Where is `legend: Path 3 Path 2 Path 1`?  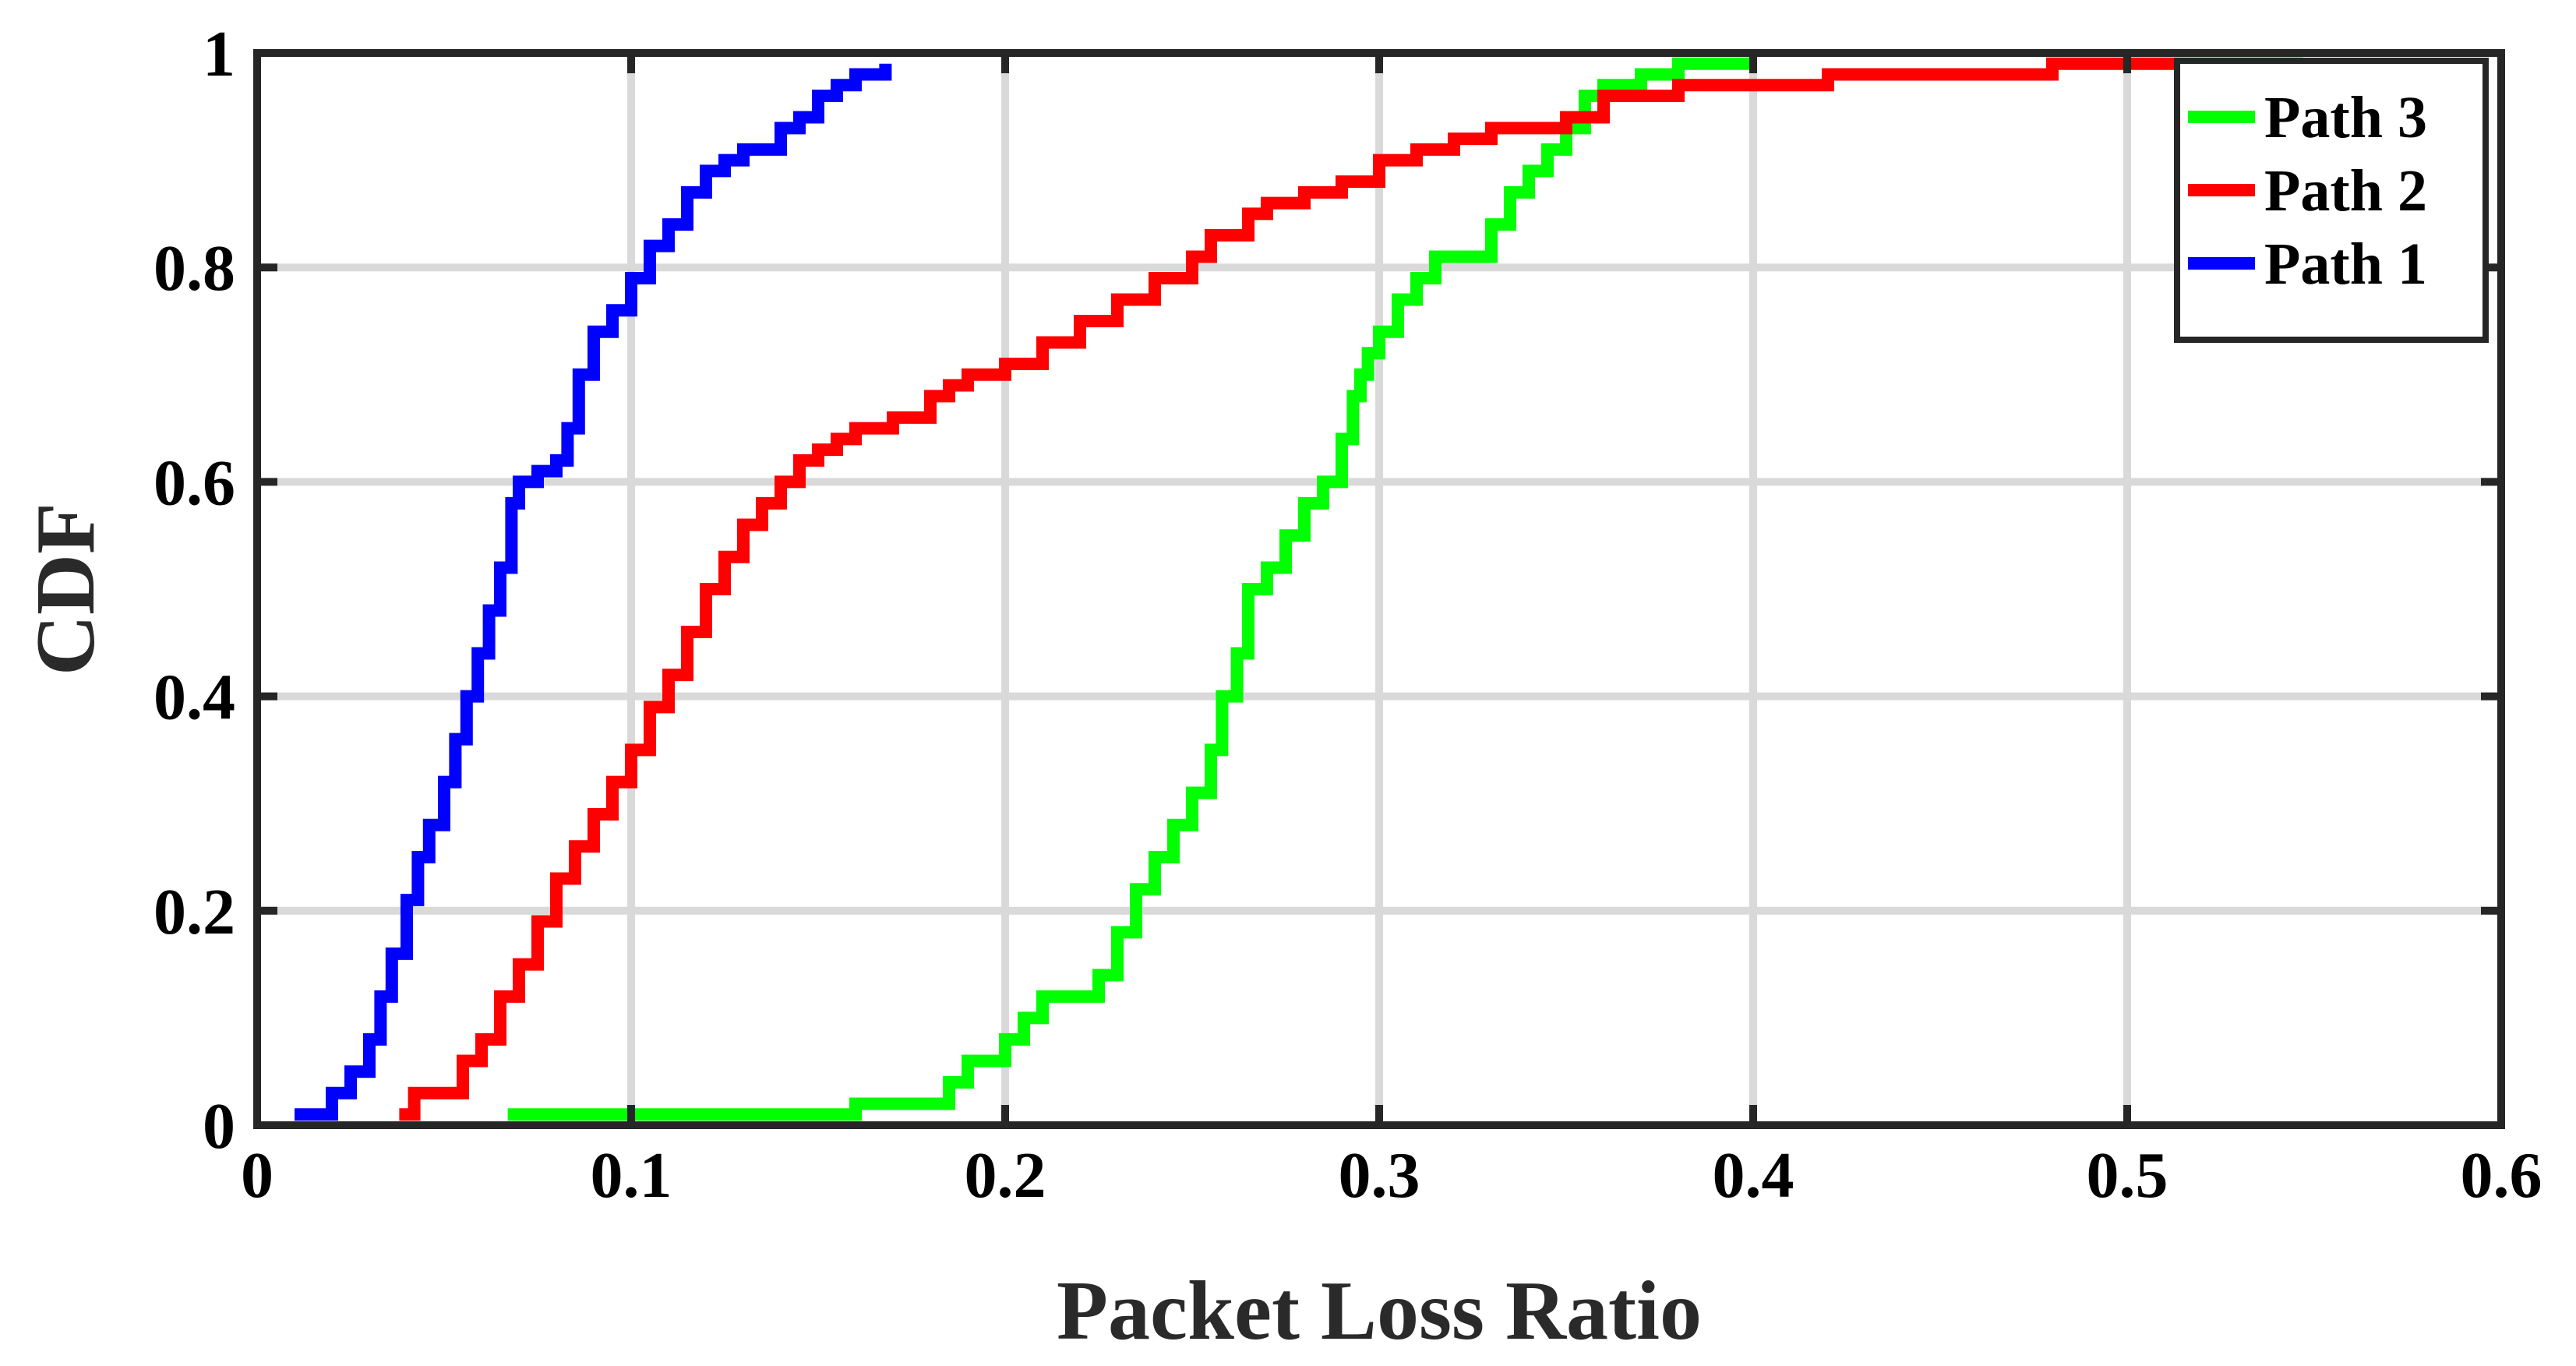
legend: Path 3 Path 2 Path 1 is located at coordinates (2331, 200).